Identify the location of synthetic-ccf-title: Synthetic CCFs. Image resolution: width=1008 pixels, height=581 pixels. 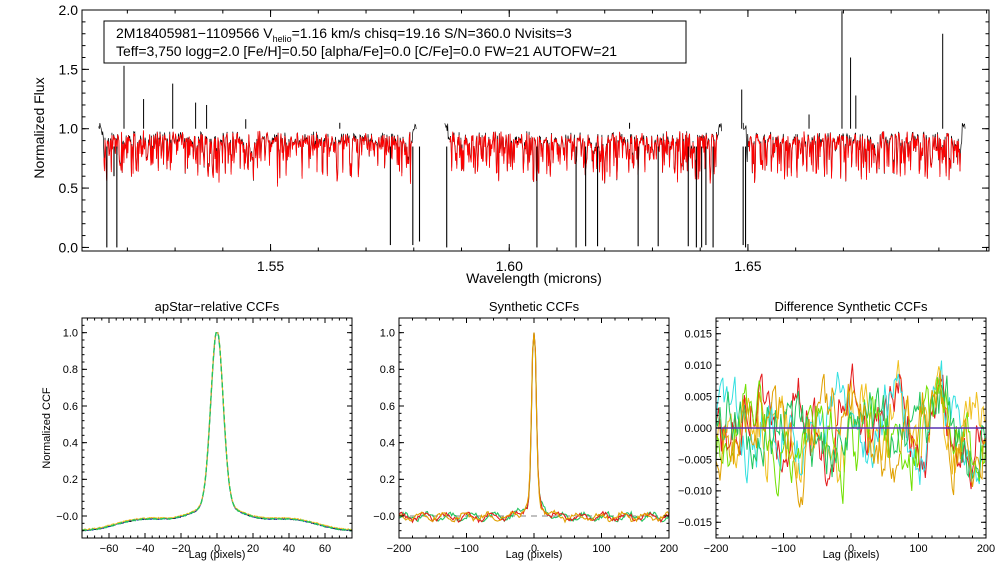
(534, 306).